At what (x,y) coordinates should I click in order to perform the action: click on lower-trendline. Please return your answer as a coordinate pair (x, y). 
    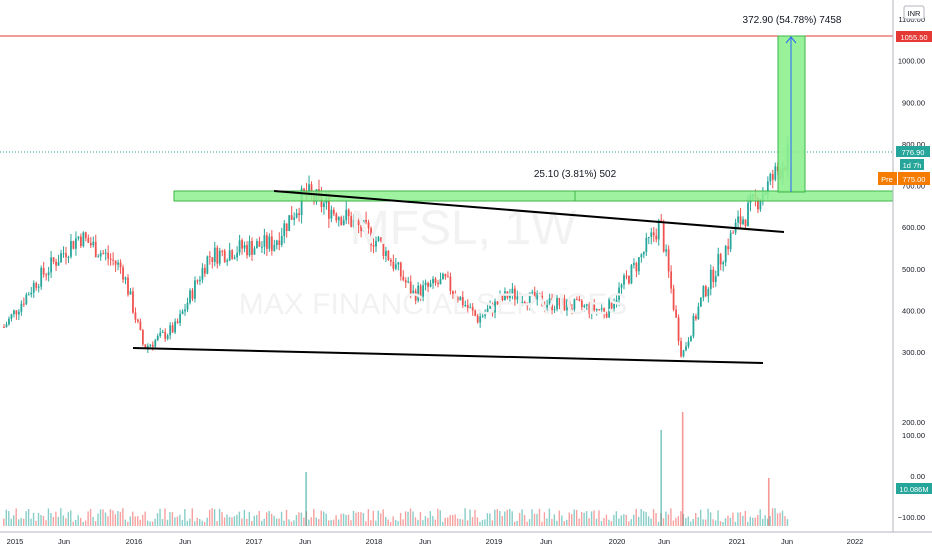
    Looking at the image, I should click on (448, 355).